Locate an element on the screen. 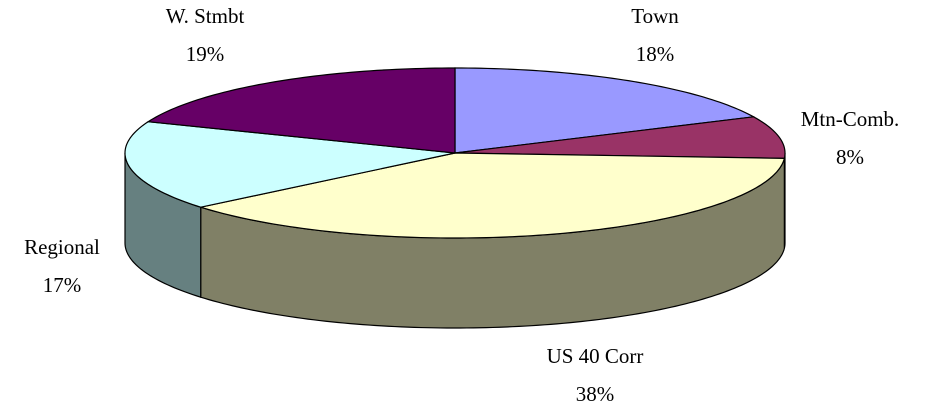 The height and width of the screenshot is (409, 935). slice-label: W. Stmbt is located at coordinates (205, 16).